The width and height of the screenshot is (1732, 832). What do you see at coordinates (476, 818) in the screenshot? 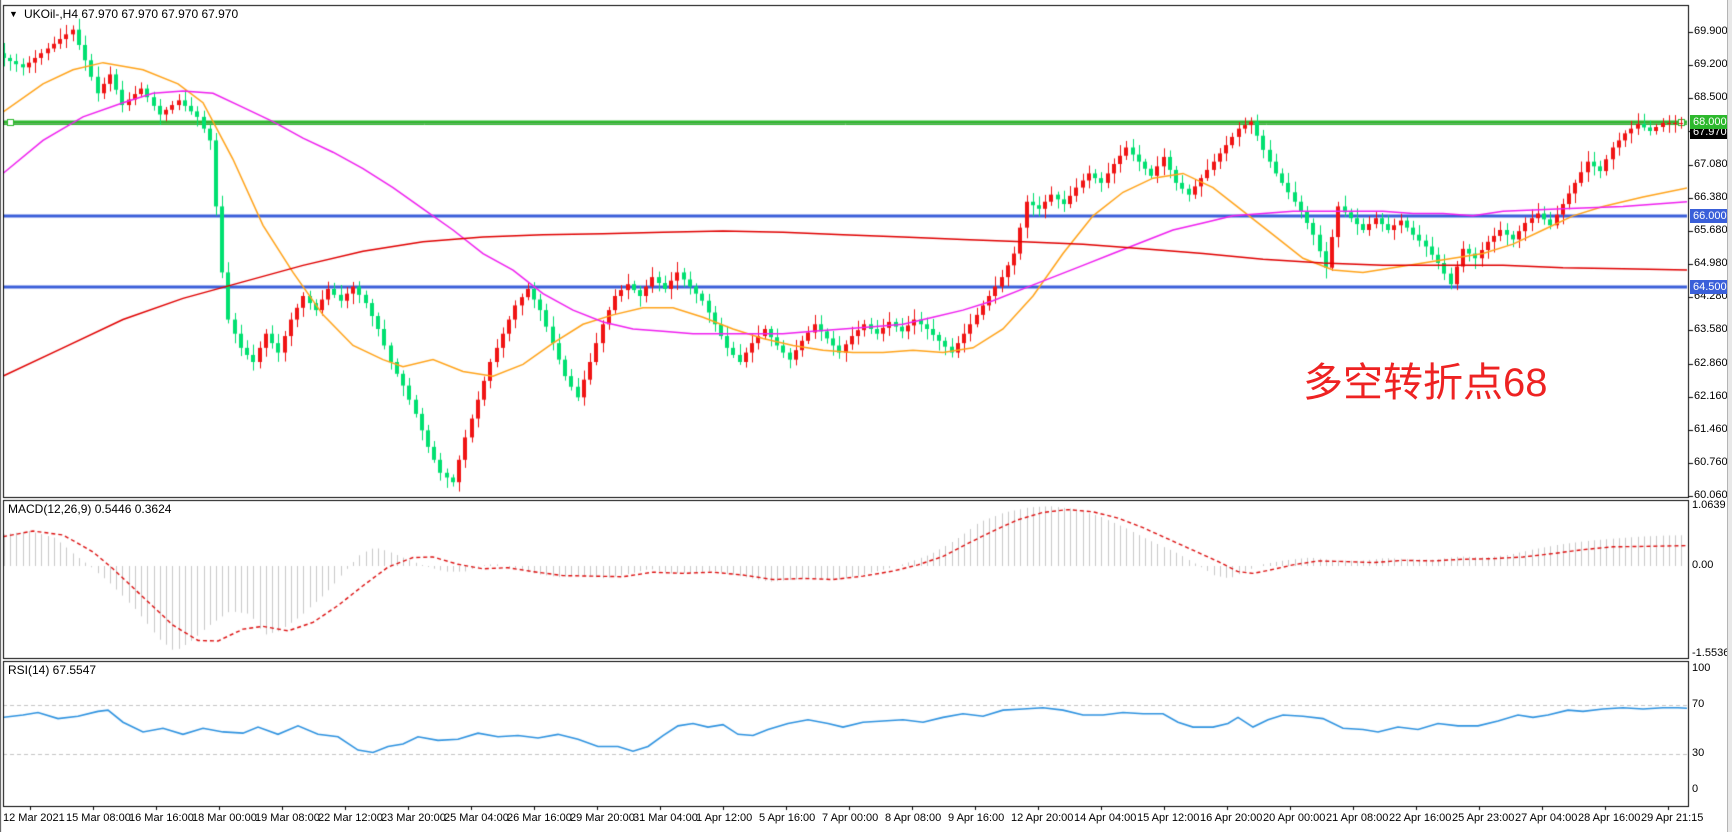
I see `time-axis-label: 25 Mar 04:00` at bounding box center [476, 818].